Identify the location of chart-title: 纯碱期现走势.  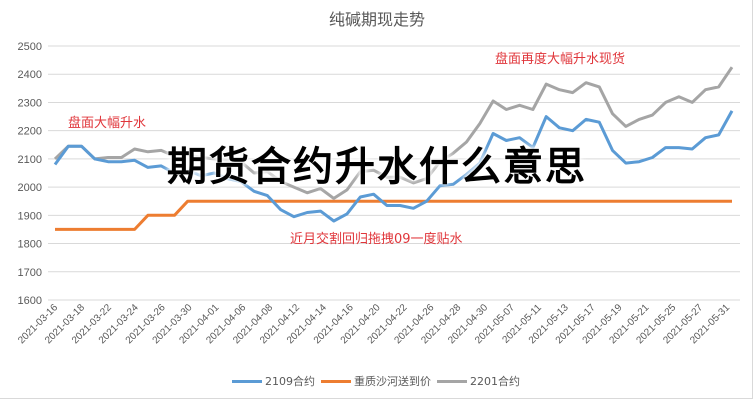
(376, 19).